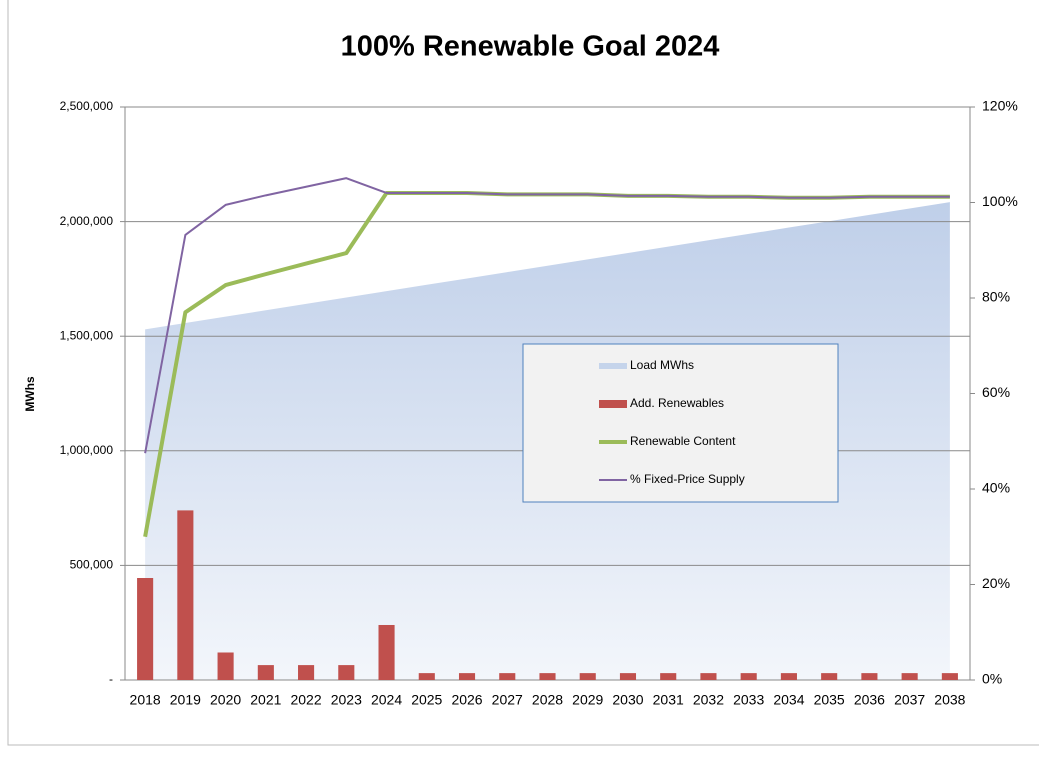 The image size is (1039, 759). What do you see at coordinates (1000, 106) in the screenshot?
I see `y2-tick-label: 120%` at bounding box center [1000, 106].